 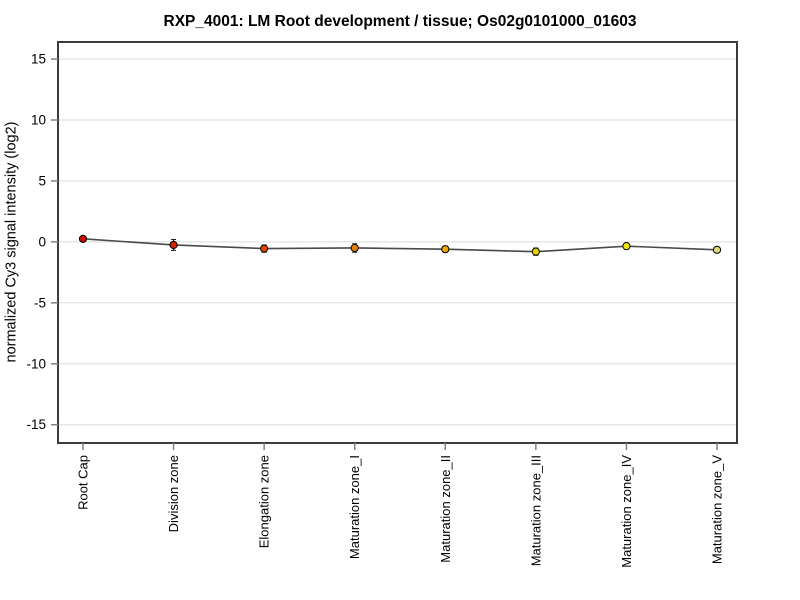 What do you see at coordinates (717, 509) in the screenshot?
I see `x-tick-label: Maturation zone_V` at bounding box center [717, 509].